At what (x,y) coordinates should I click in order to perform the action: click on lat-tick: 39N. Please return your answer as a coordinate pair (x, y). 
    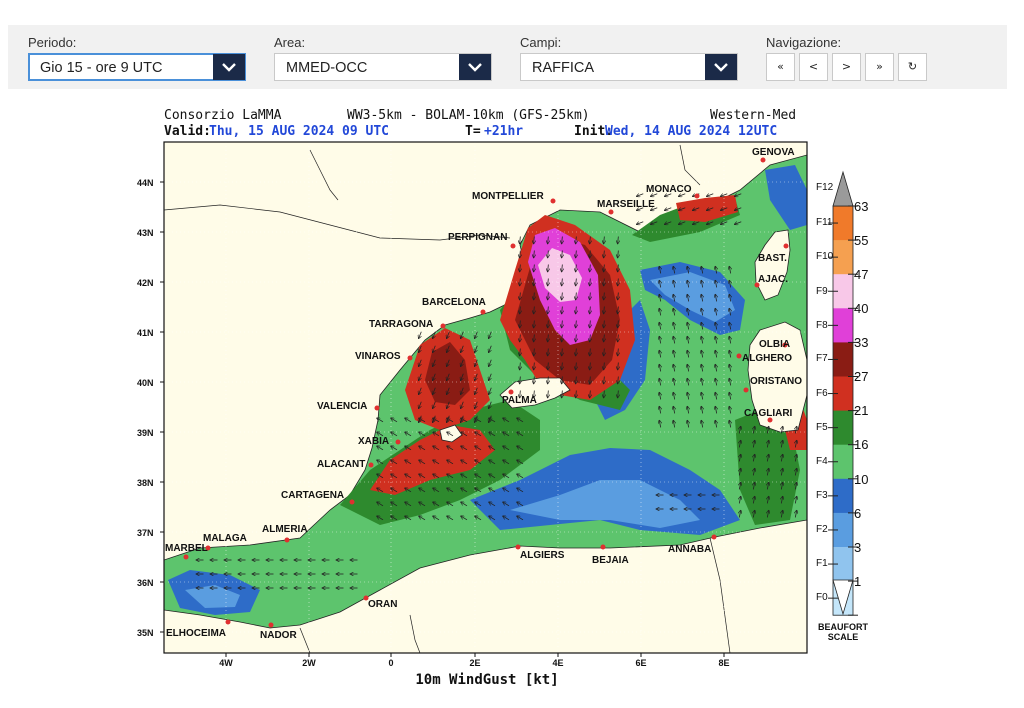
    Looking at the image, I should click on (145, 433).